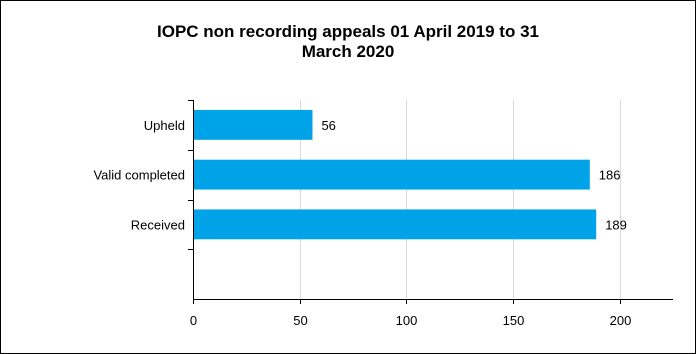  I want to click on data-label-1: 186, so click(610, 175).